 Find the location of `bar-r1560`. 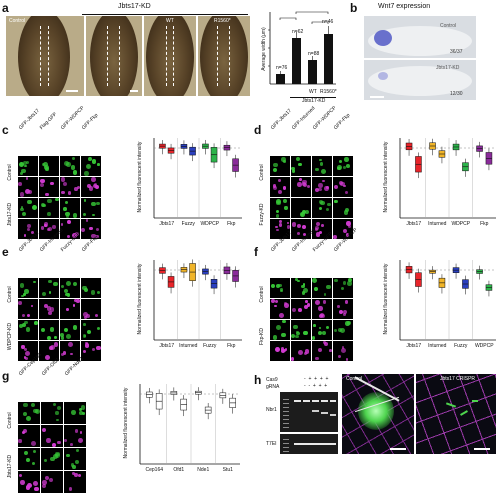

bar-r1560 is located at coordinates (328, 59).